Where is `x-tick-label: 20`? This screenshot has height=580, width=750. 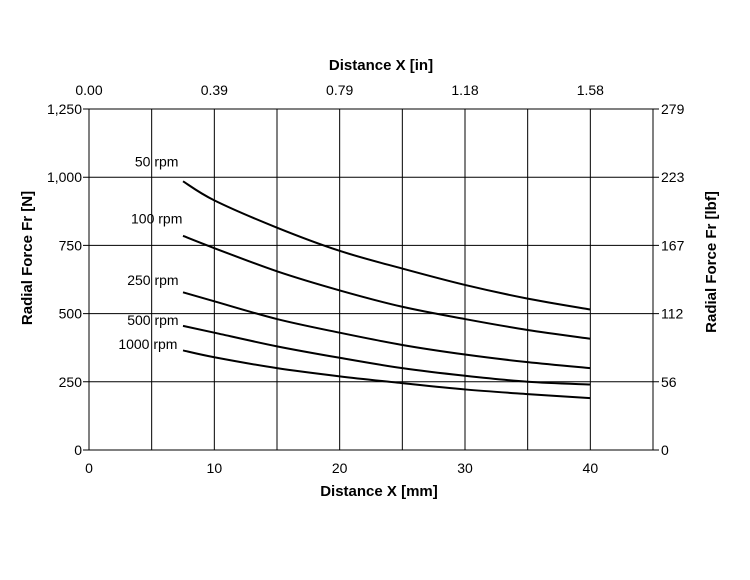 x-tick-label: 20 is located at coordinates (340, 468).